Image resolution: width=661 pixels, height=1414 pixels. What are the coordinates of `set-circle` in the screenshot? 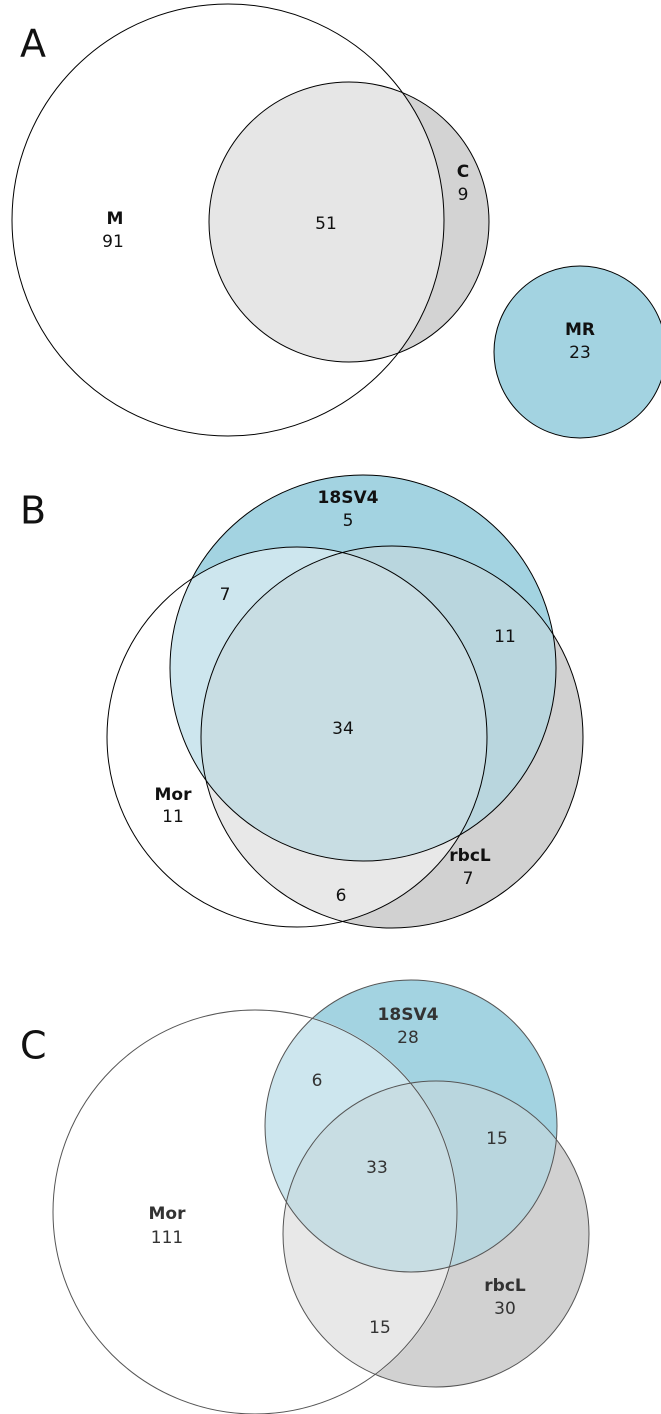 It's located at (577, 352).